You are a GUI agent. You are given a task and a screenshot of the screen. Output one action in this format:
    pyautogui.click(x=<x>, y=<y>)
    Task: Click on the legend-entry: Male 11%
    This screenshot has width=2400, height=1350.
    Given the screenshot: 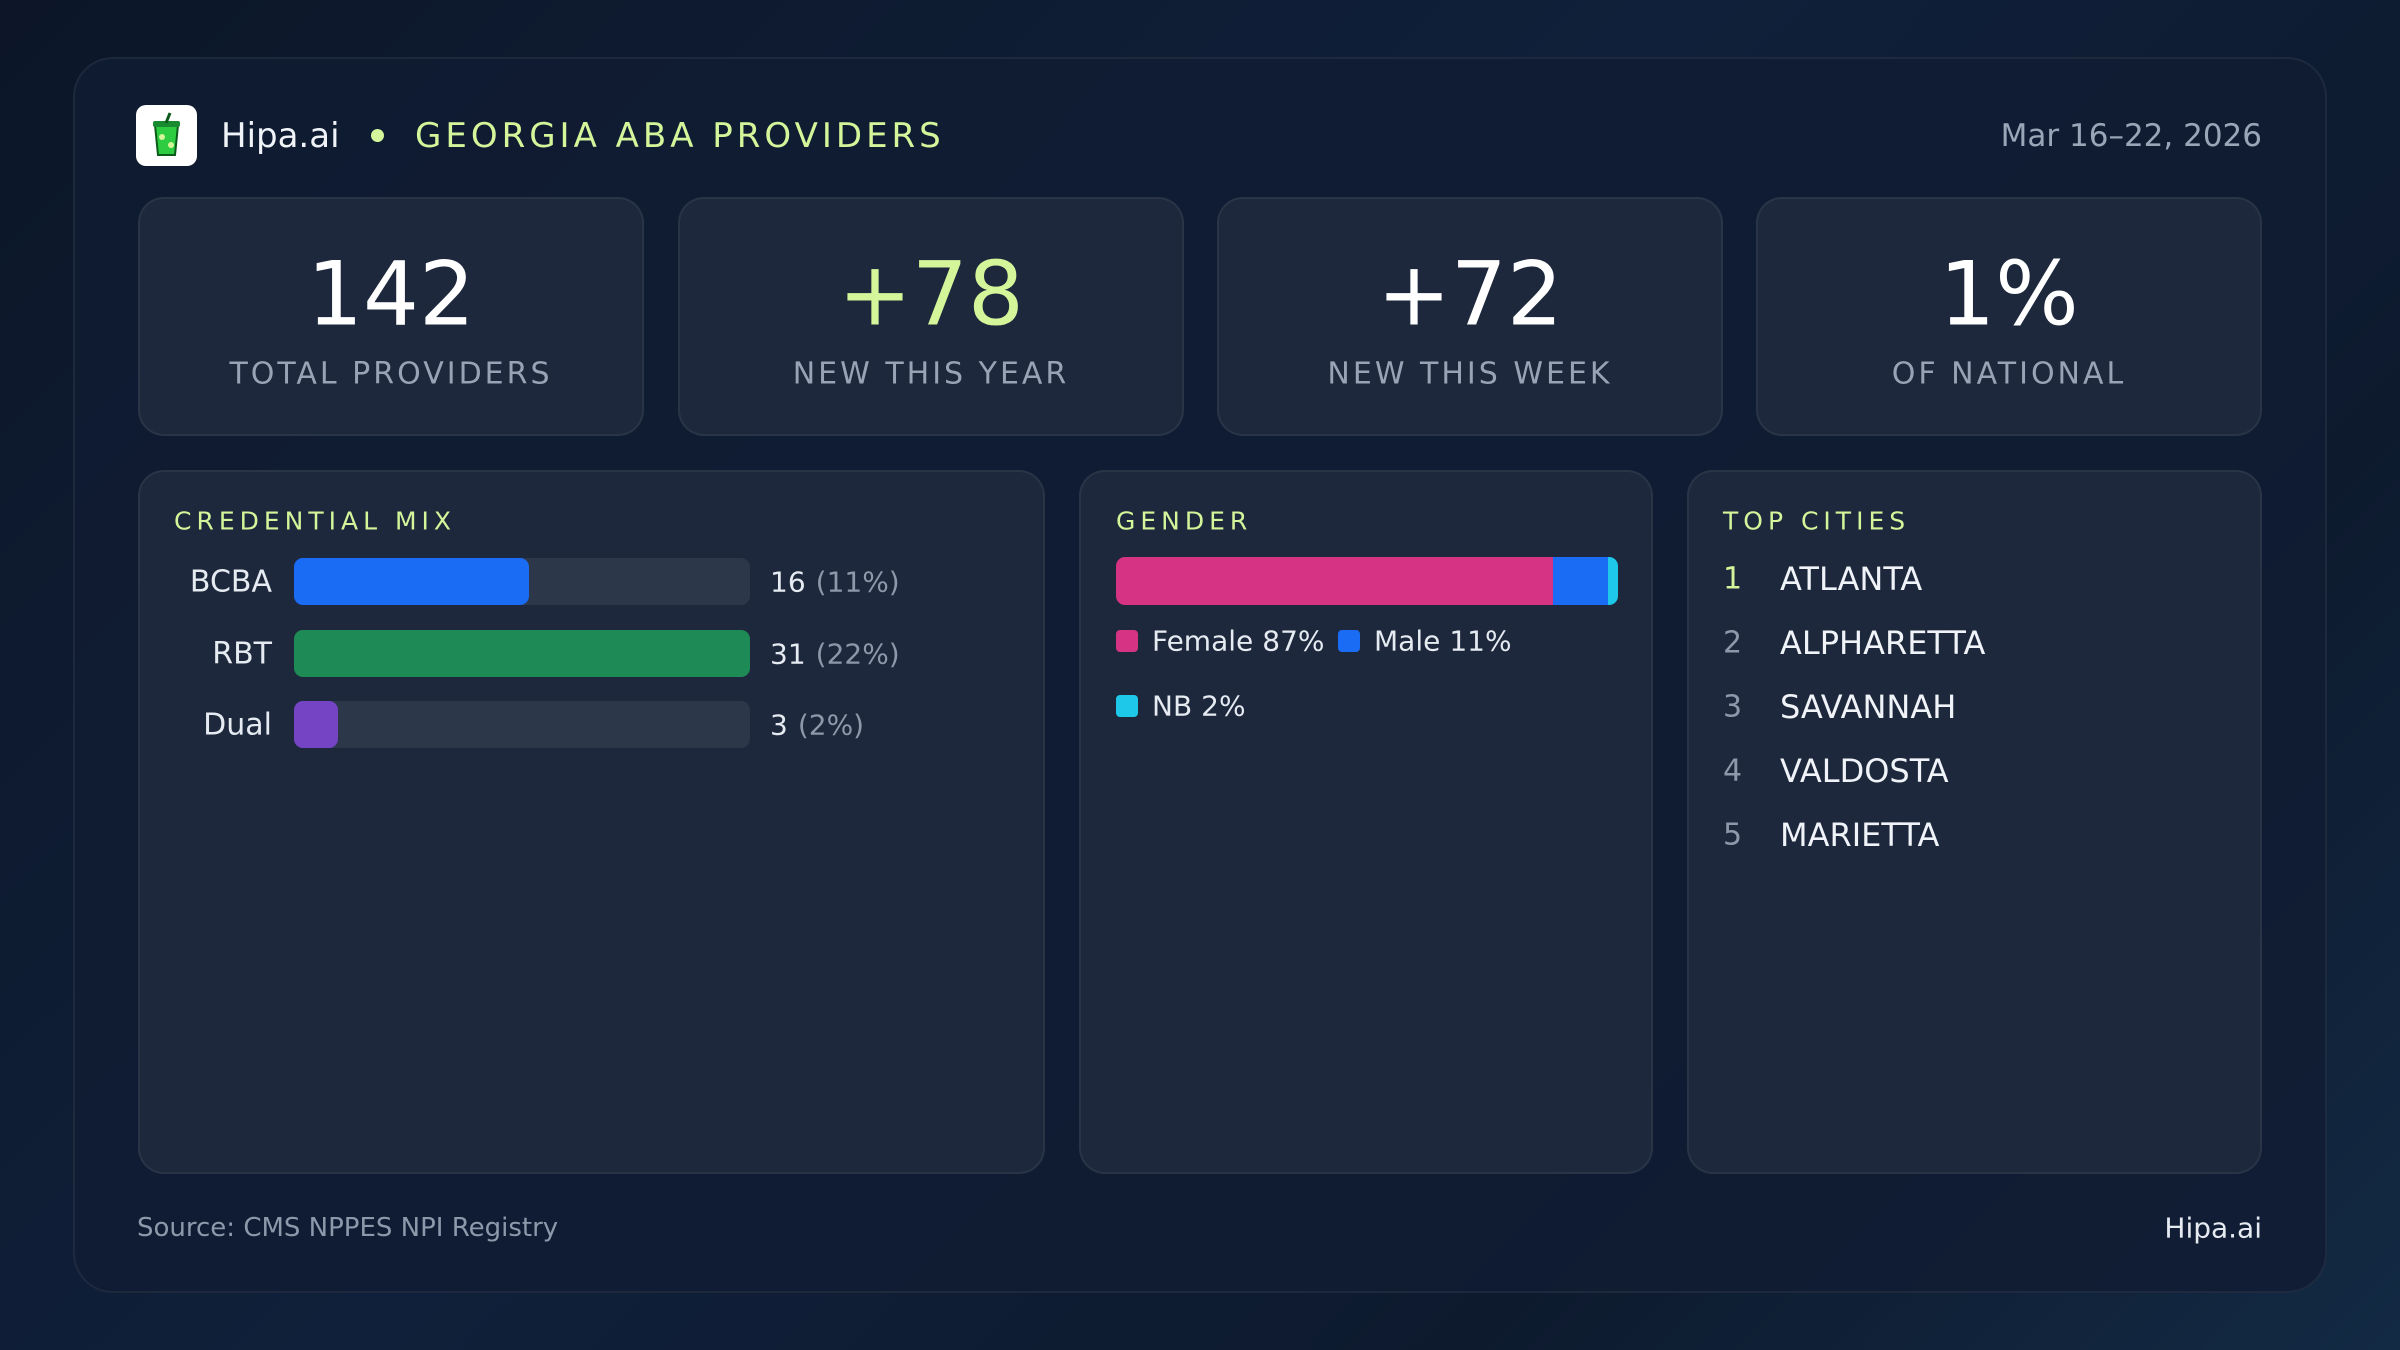 What is the action you would take?
    pyautogui.click(x=1443, y=641)
    